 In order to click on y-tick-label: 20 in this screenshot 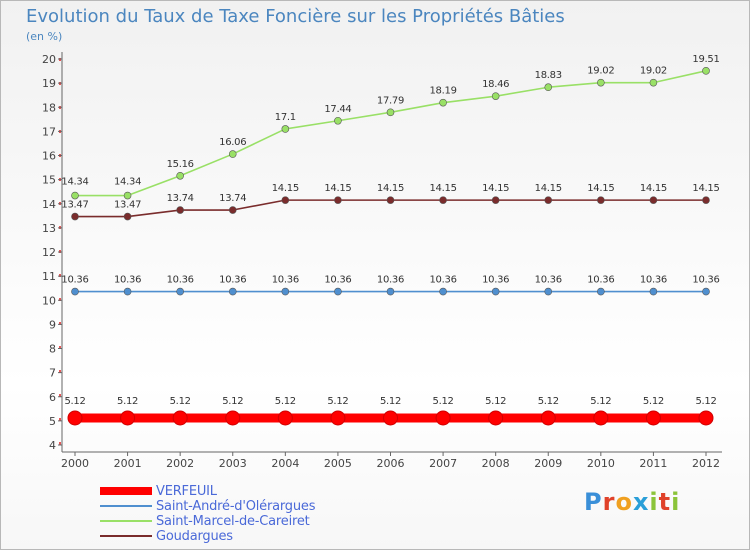, I will do `click(49, 59)`.